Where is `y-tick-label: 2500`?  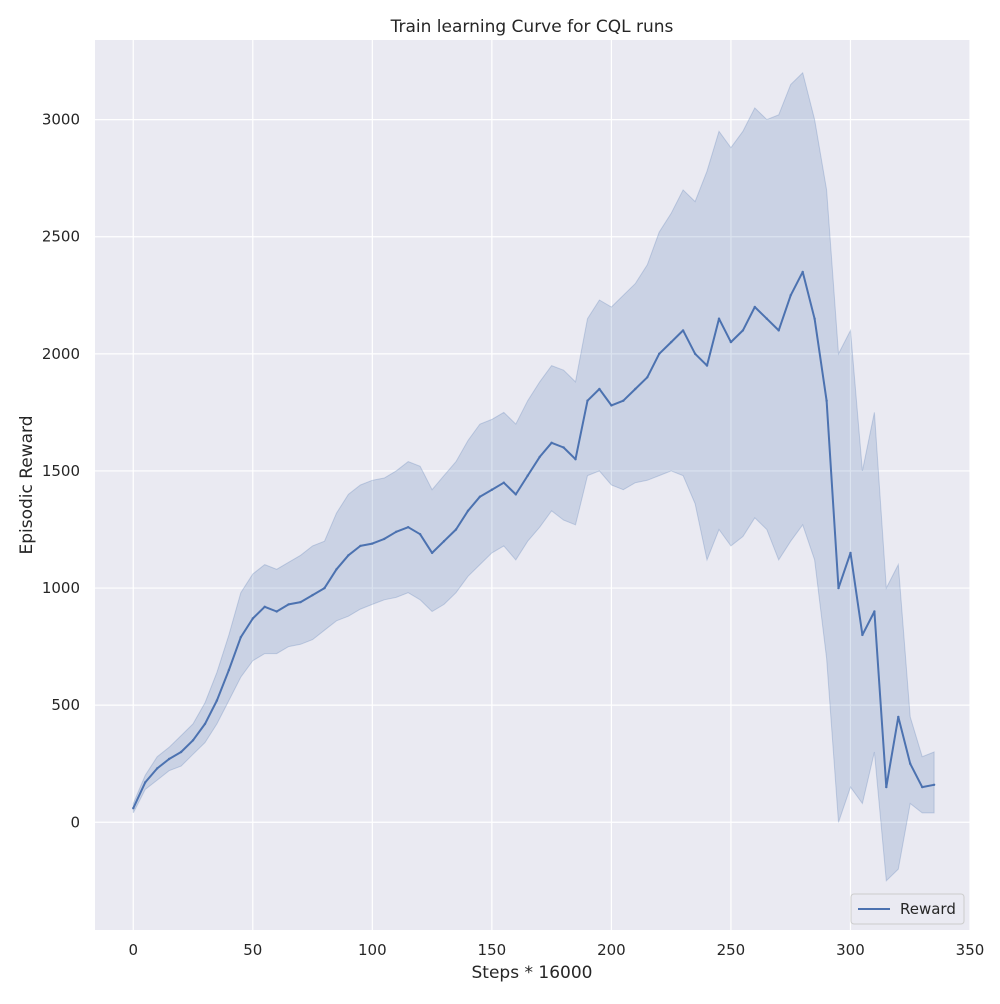 y-tick-label: 2500 is located at coordinates (61, 237).